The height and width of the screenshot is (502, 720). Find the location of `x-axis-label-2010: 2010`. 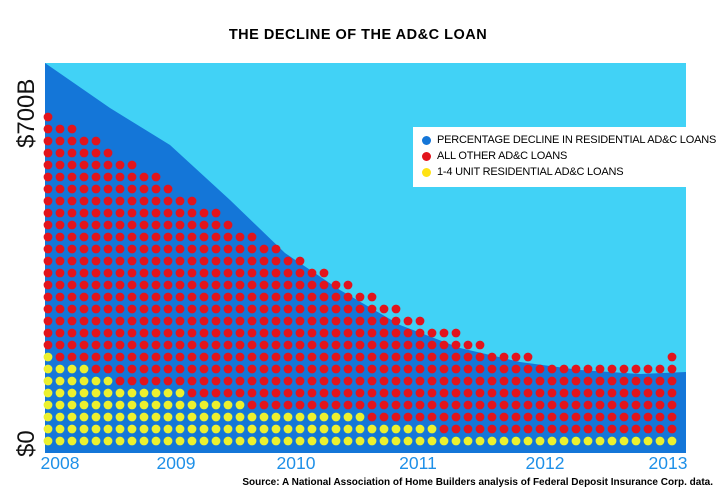

x-axis-label-2010: 2010 is located at coordinates (296, 463).